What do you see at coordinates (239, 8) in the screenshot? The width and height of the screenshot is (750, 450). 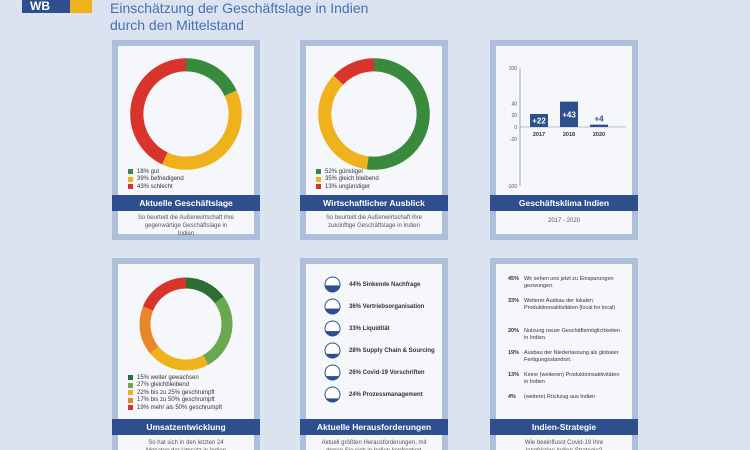 I see `page-title-line1: Einschätzung der Geschäftslage in Indien` at bounding box center [239, 8].